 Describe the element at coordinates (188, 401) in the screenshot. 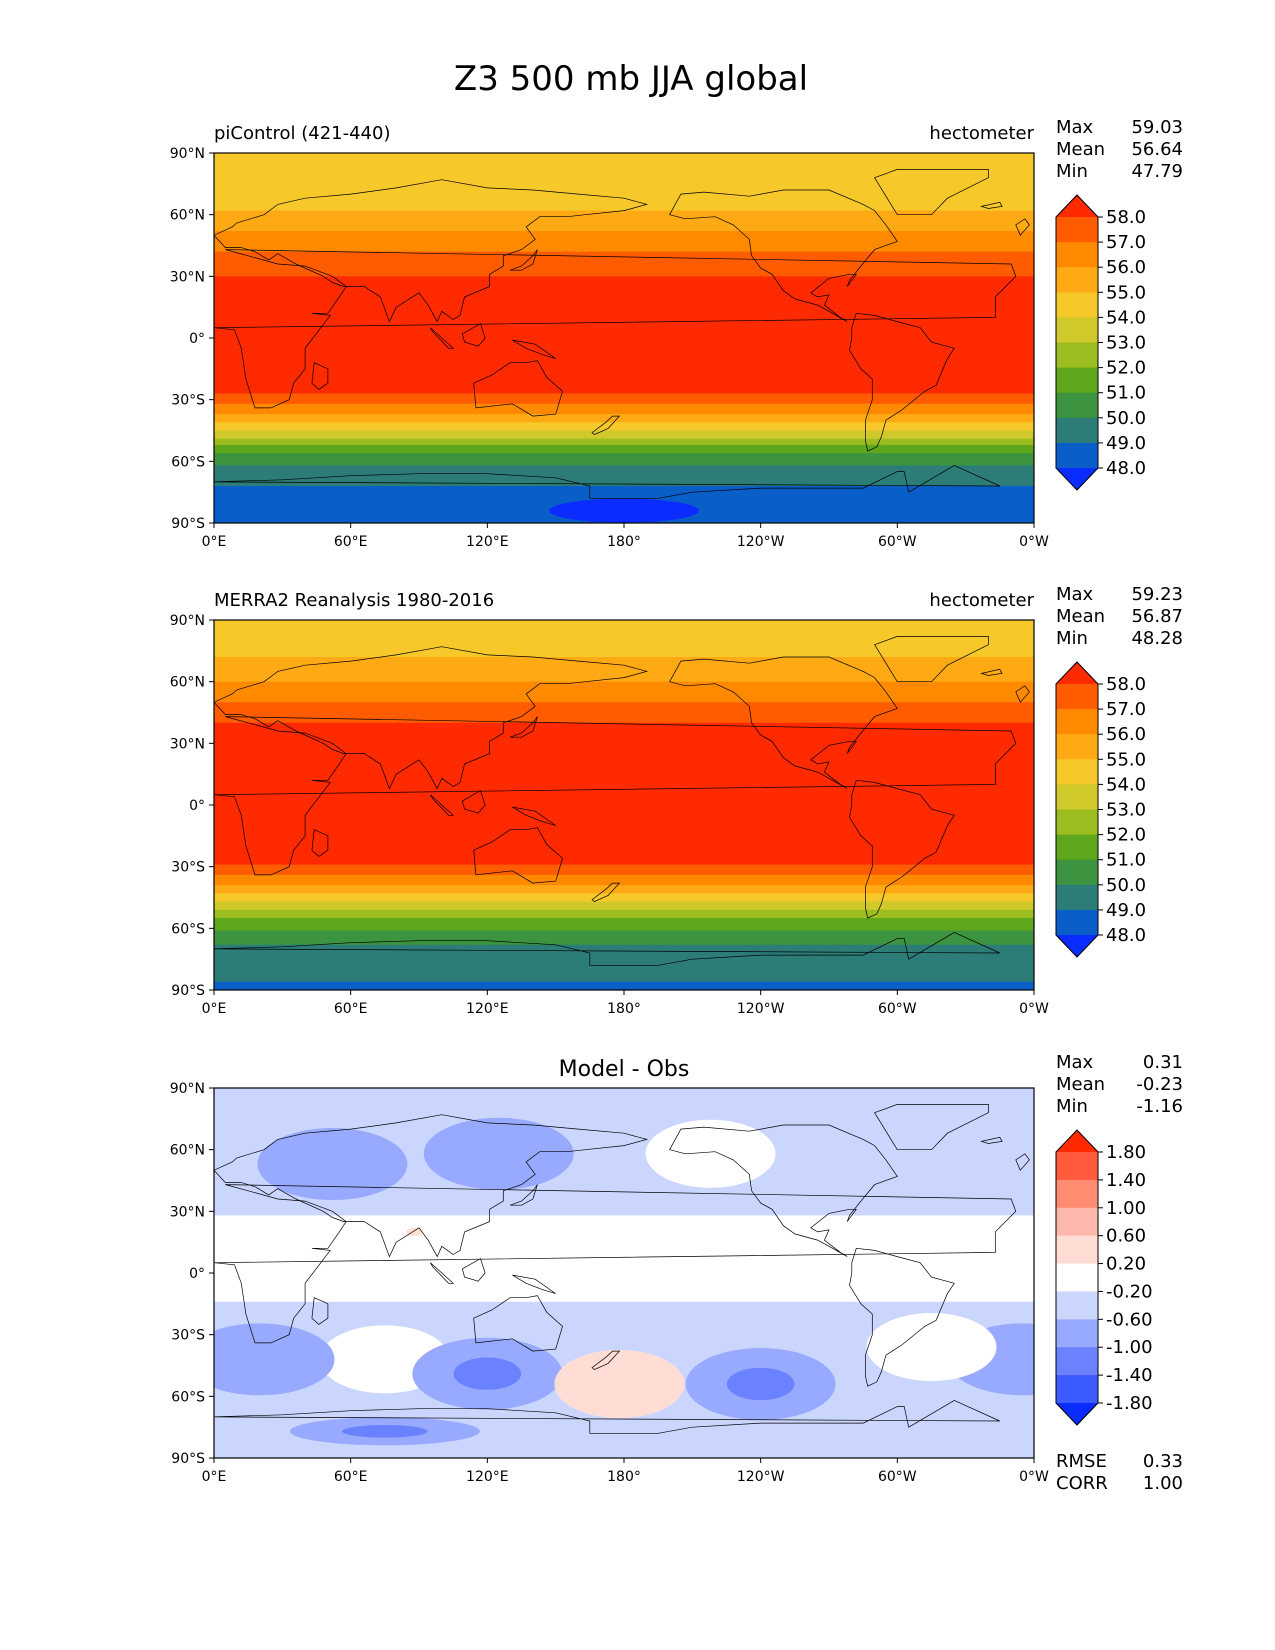

I see `lat-tick-label: 30°S` at that location.